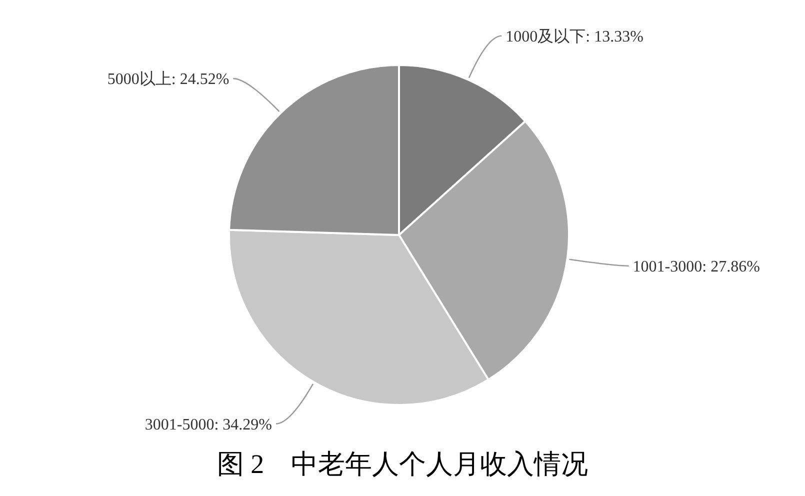  Describe the element at coordinates (575, 36) in the screenshot. I see `slice-label: 1000及以下: 13.33%` at that location.